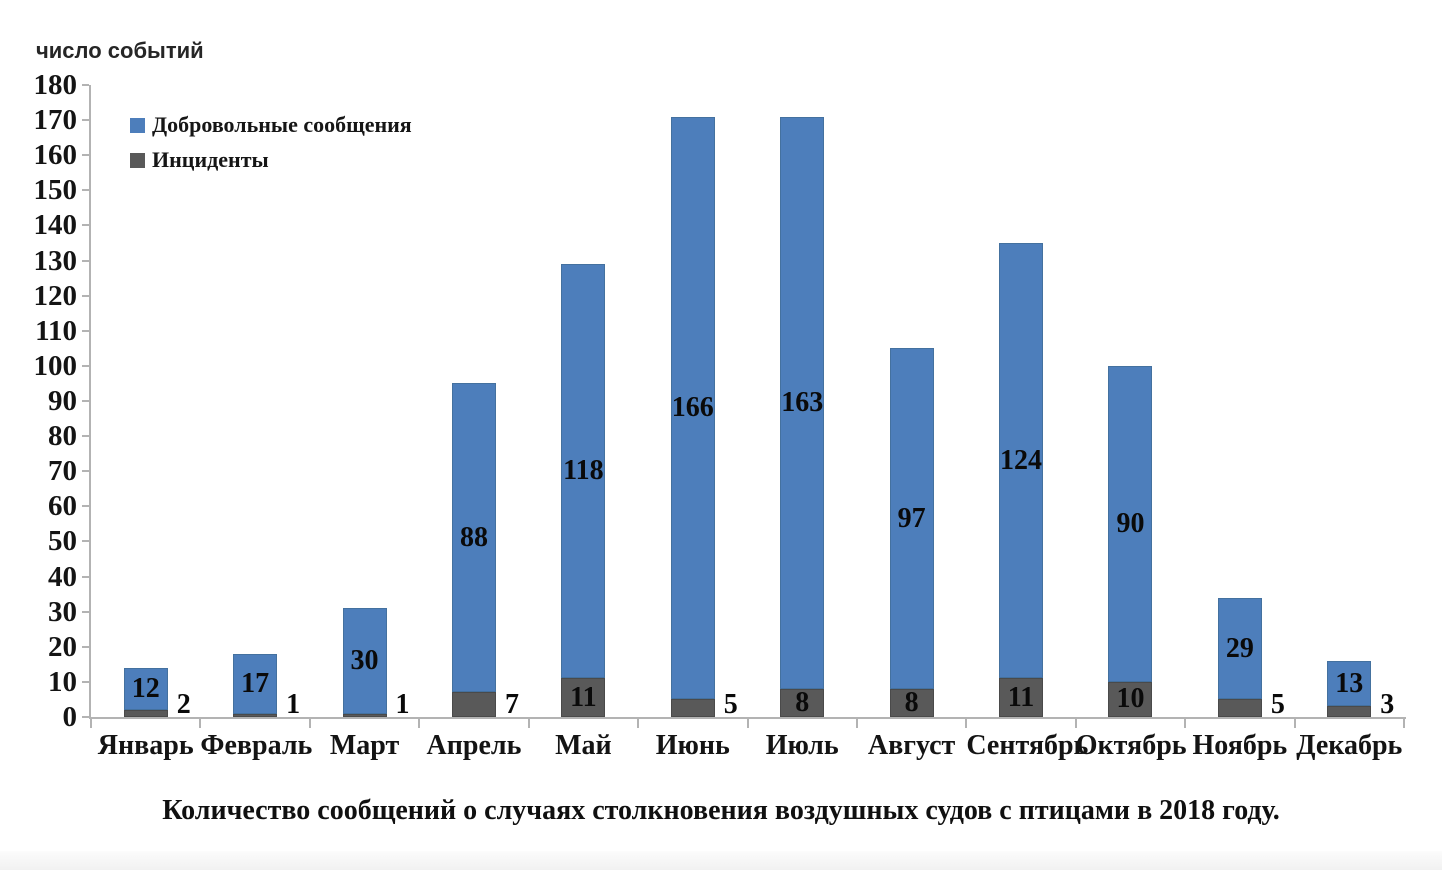 This screenshot has width=1442, height=870. I want to click on y-tick-label: 0, so click(70, 717).